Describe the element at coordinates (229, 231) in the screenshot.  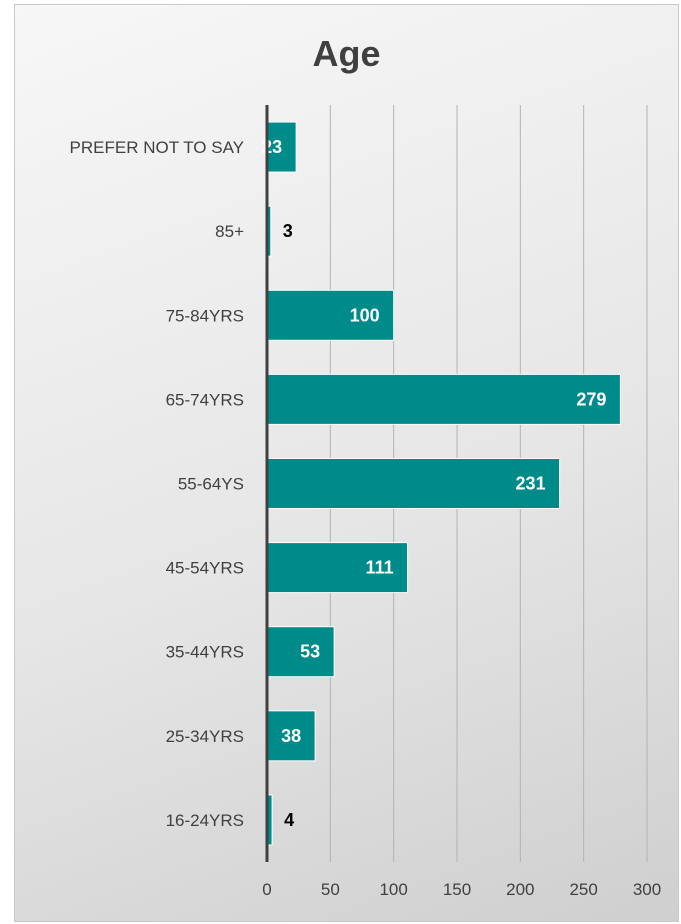
I see `category-label: 85+` at that location.